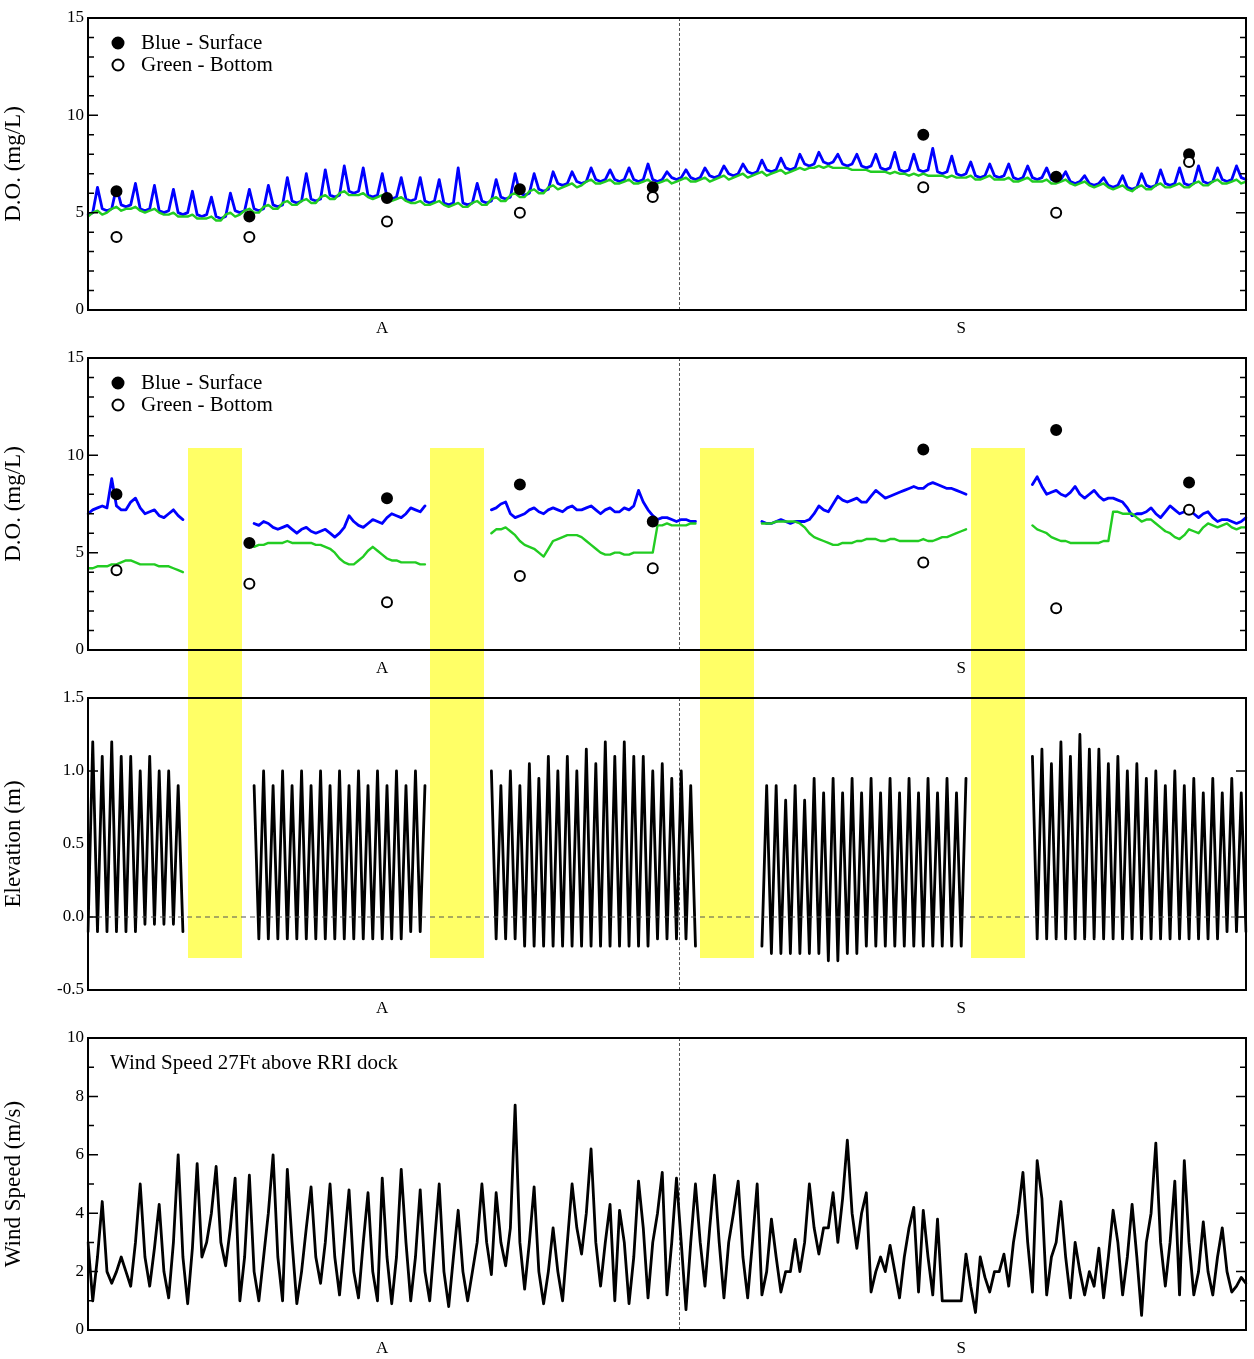 This screenshot has height=1359, width=1254. I want to click on y-tick-label: -0.5, so click(70, 989).